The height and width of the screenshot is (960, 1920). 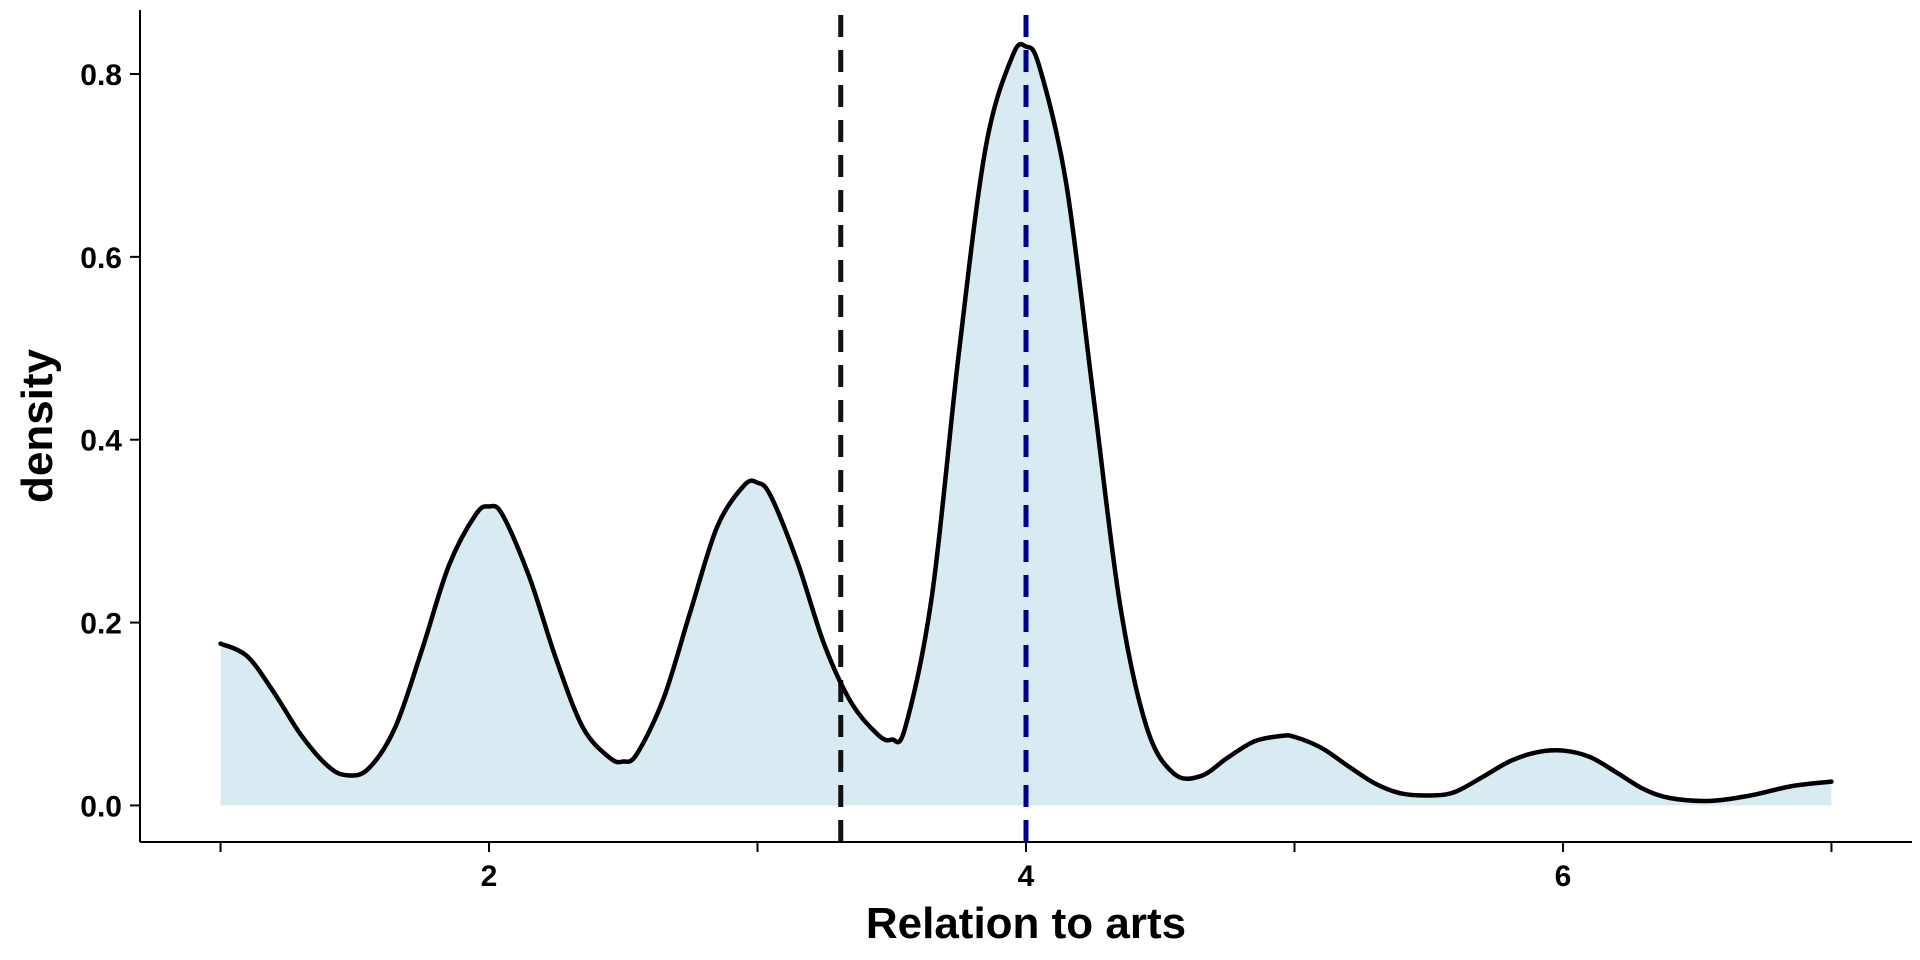 What do you see at coordinates (101, 258) in the screenshot?
I see `y-tick-label: 0.6` at bounding box center [101, 258].